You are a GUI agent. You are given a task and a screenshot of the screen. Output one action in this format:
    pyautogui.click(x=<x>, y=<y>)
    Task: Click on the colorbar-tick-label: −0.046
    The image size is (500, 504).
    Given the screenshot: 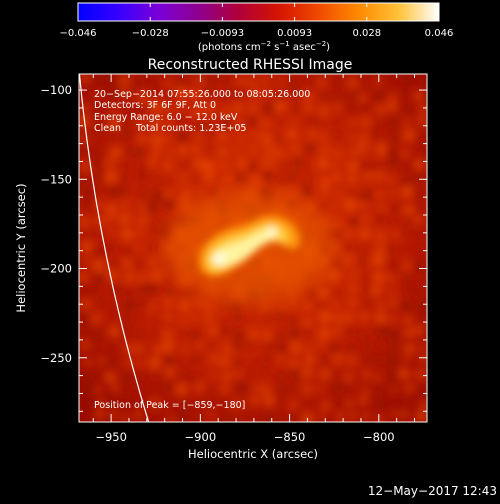 What is the action you would take?
    pyautogui.click(x=77, y=33)
    